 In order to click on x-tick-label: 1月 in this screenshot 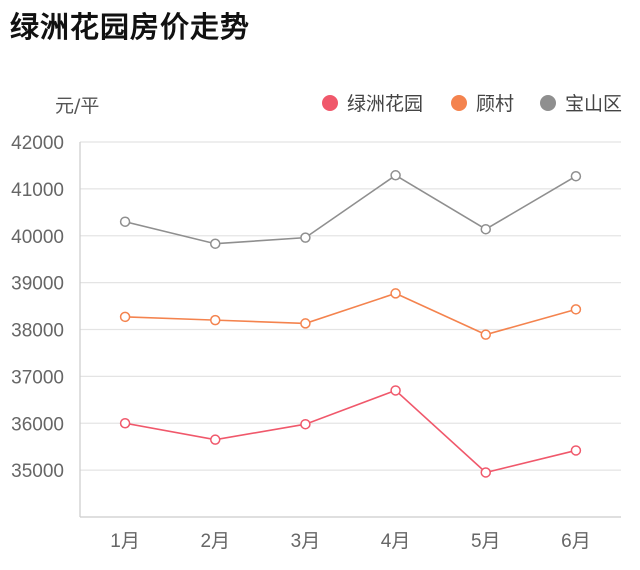, I will do `click(125, 541)`.